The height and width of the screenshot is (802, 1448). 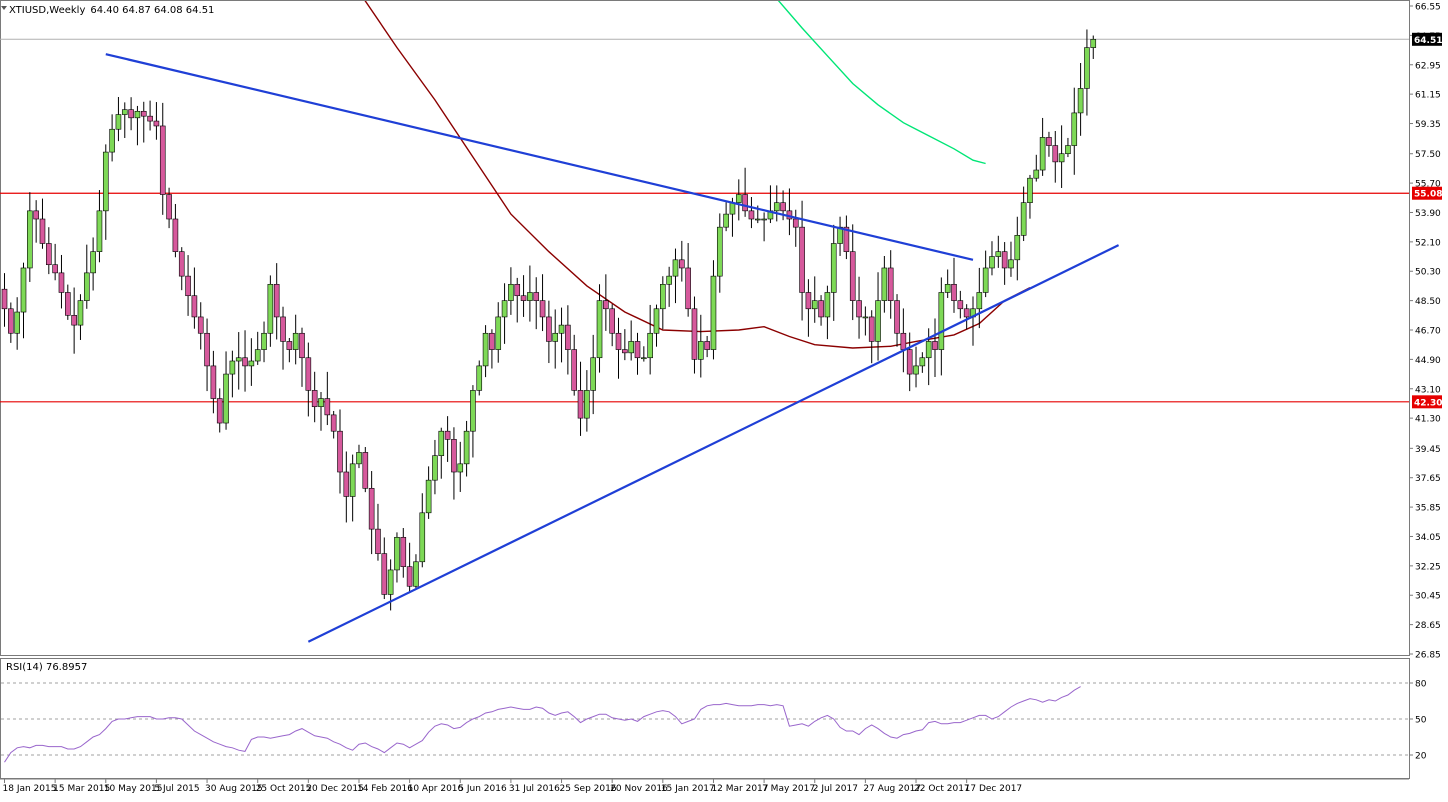 What do you see at coordinates (1428, 155) in the screenshot?
I see `price-tick-label: 57.50` at bounding box center [1428, 155].